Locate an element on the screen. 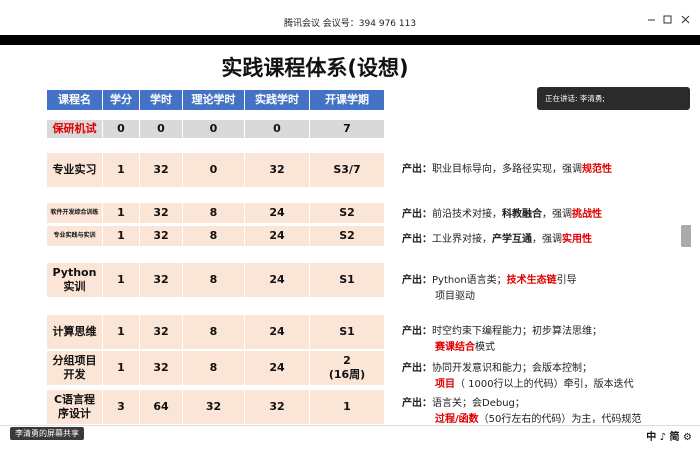 This screenshot has height=449, width=700. output-segment: Python语言类； is located at coordinates (469, 280).